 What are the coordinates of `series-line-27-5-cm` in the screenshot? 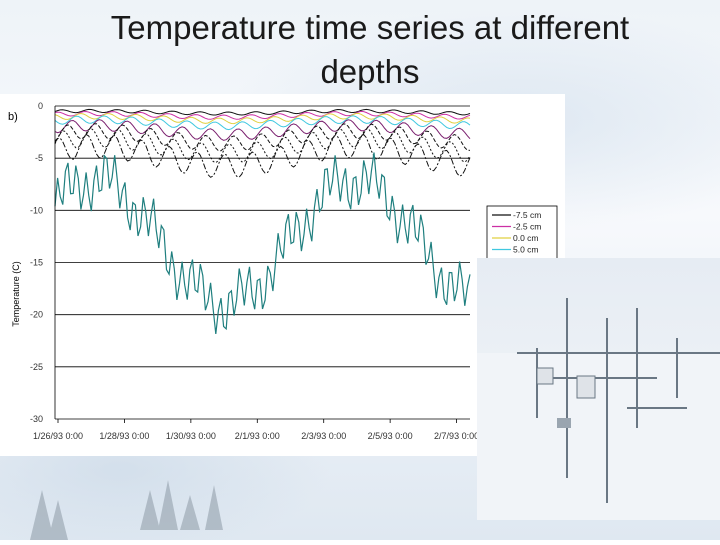 It's located at (262, 145).